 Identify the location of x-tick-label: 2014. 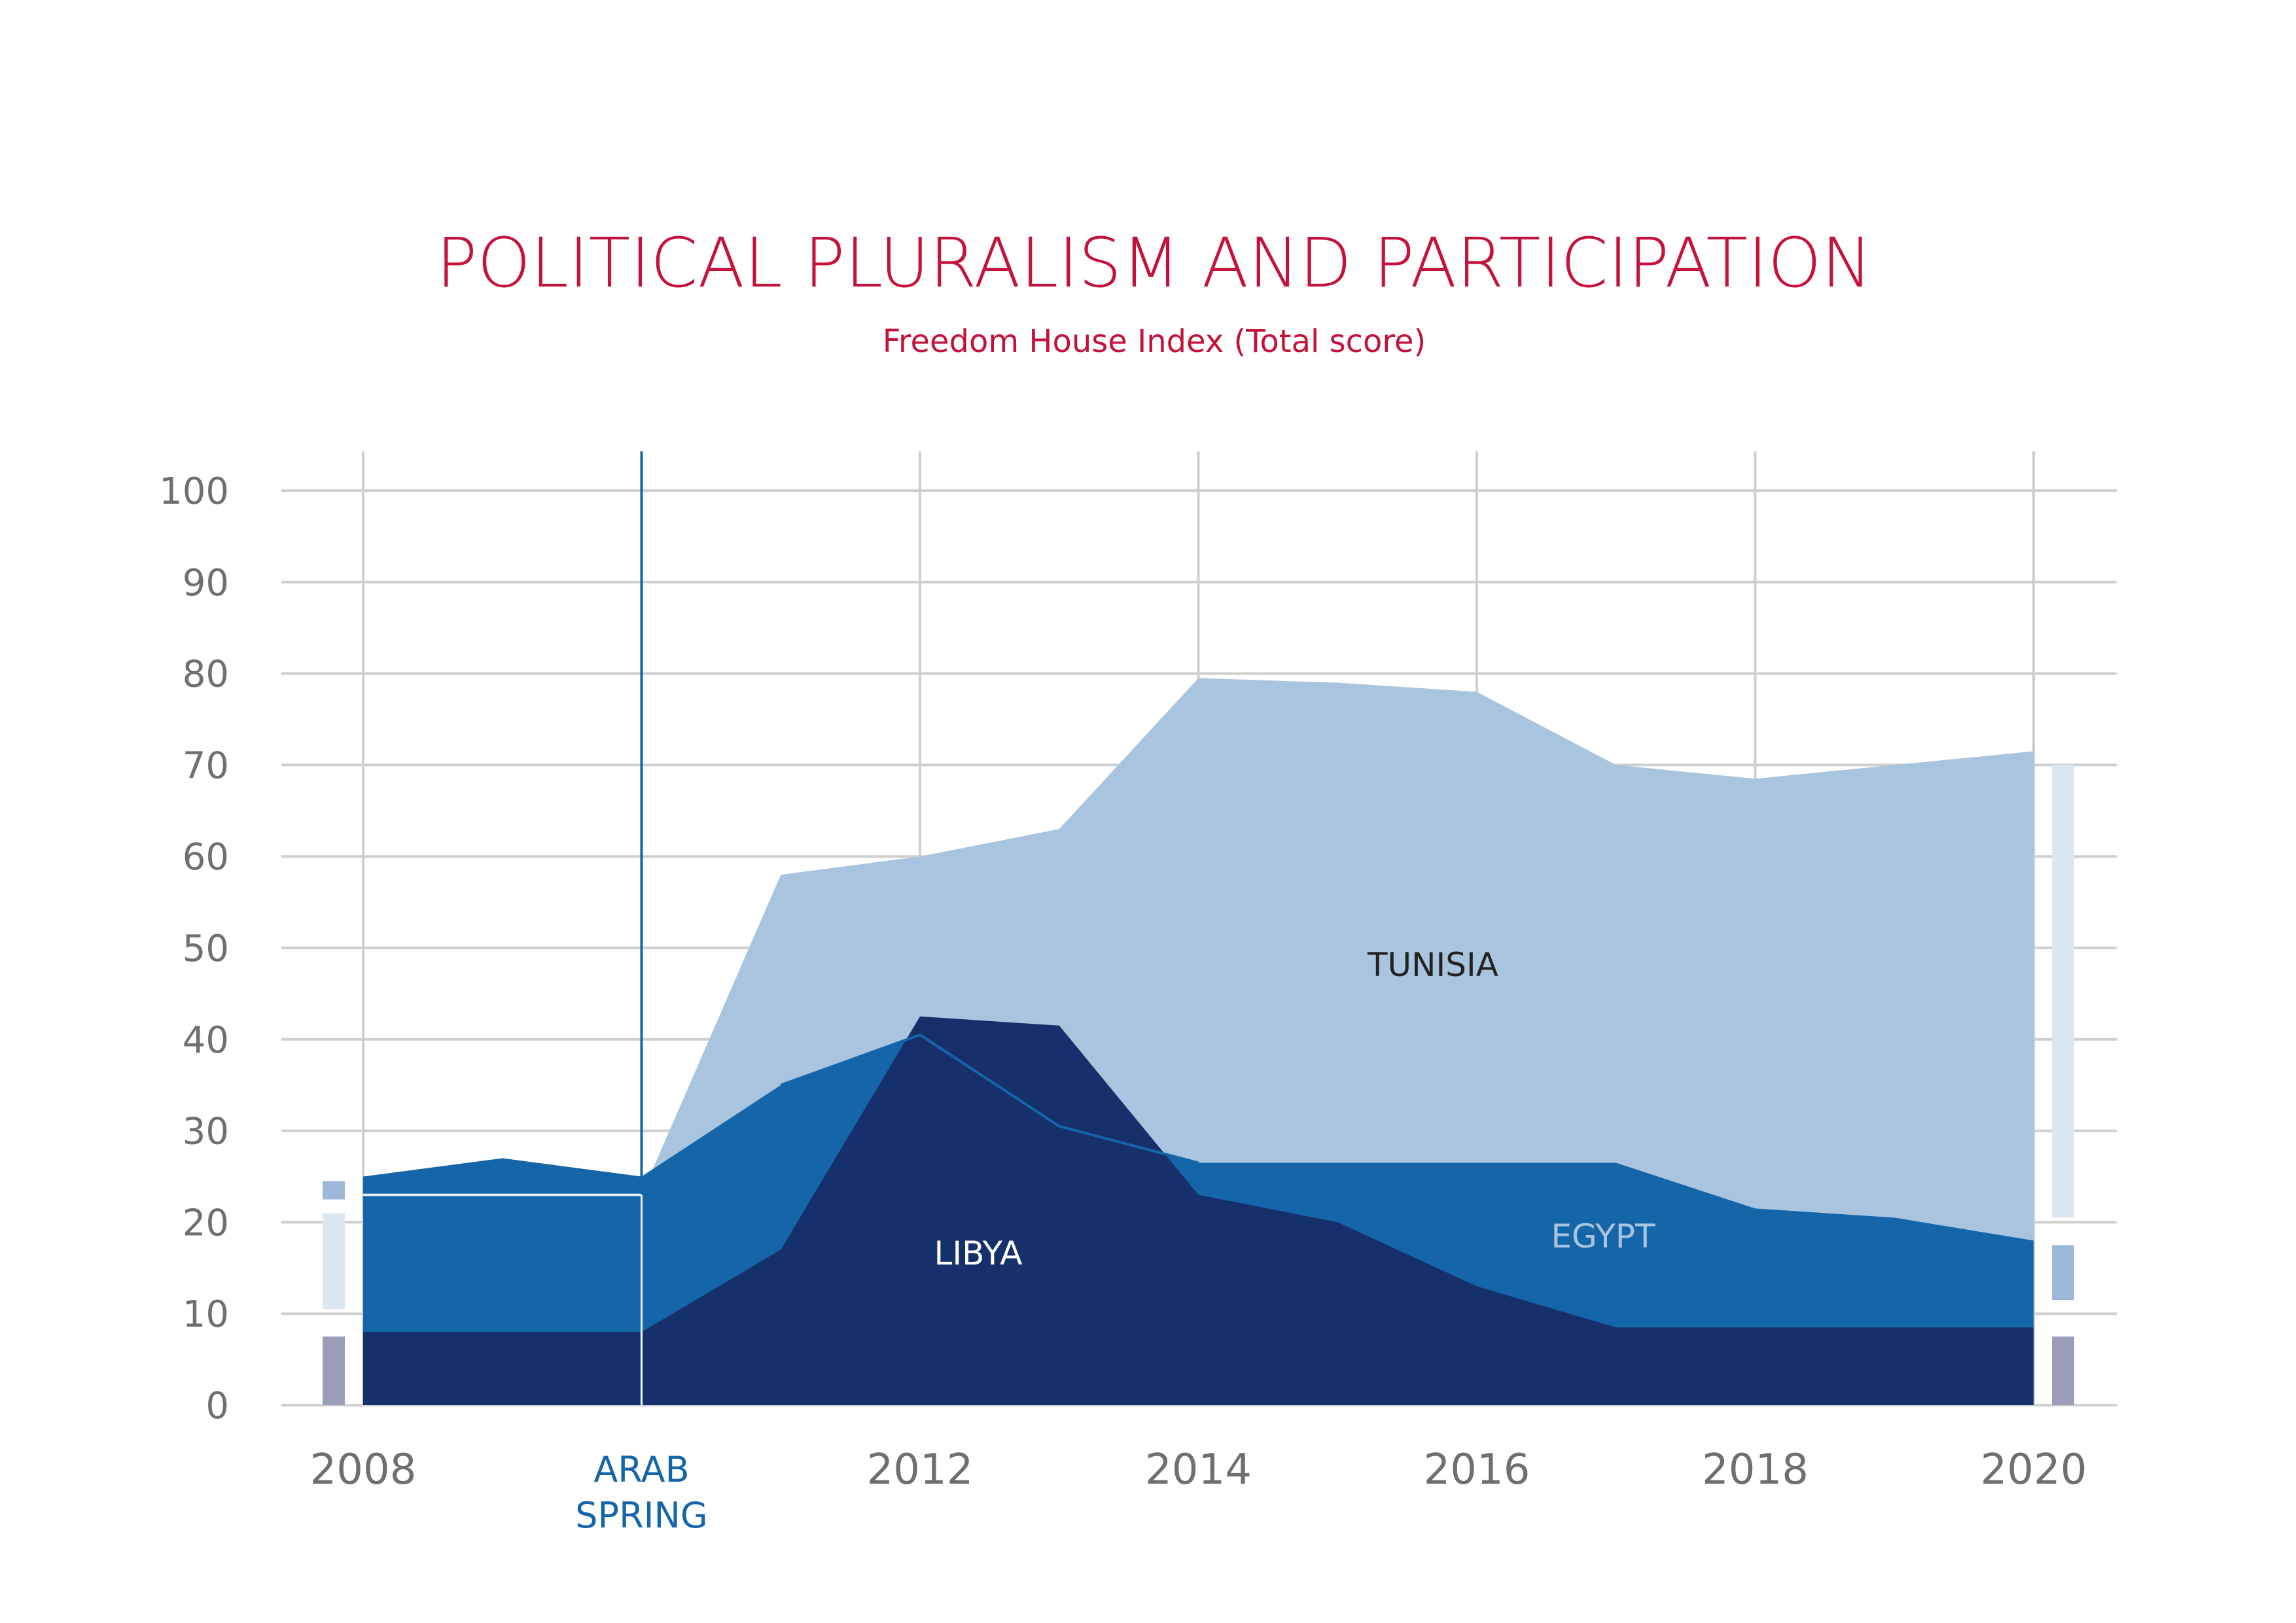
(1199, 1470).